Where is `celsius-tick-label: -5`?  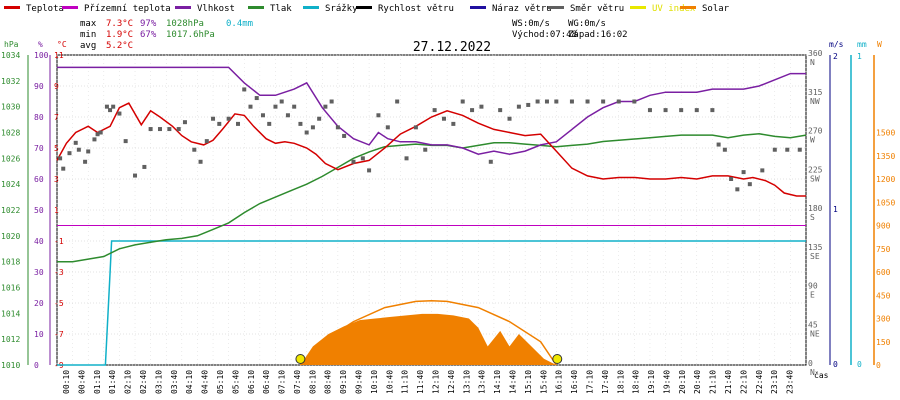 celsius-tick-label: -5 is located at coordinates (59, 303).